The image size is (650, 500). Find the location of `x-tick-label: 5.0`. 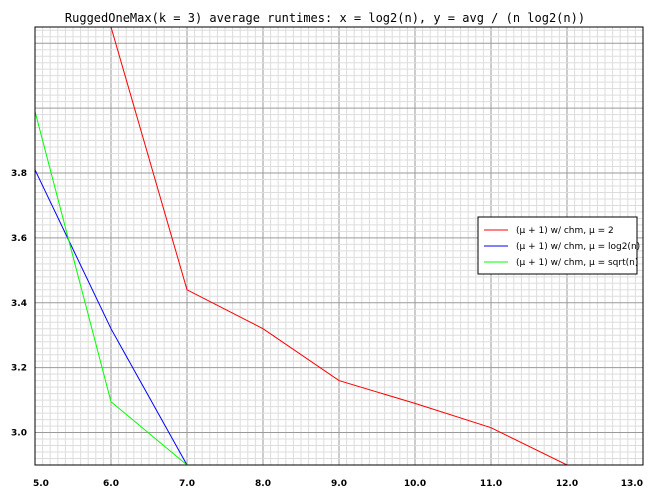

x-tick-label: 5.0 is located at coordinates (41, 484).